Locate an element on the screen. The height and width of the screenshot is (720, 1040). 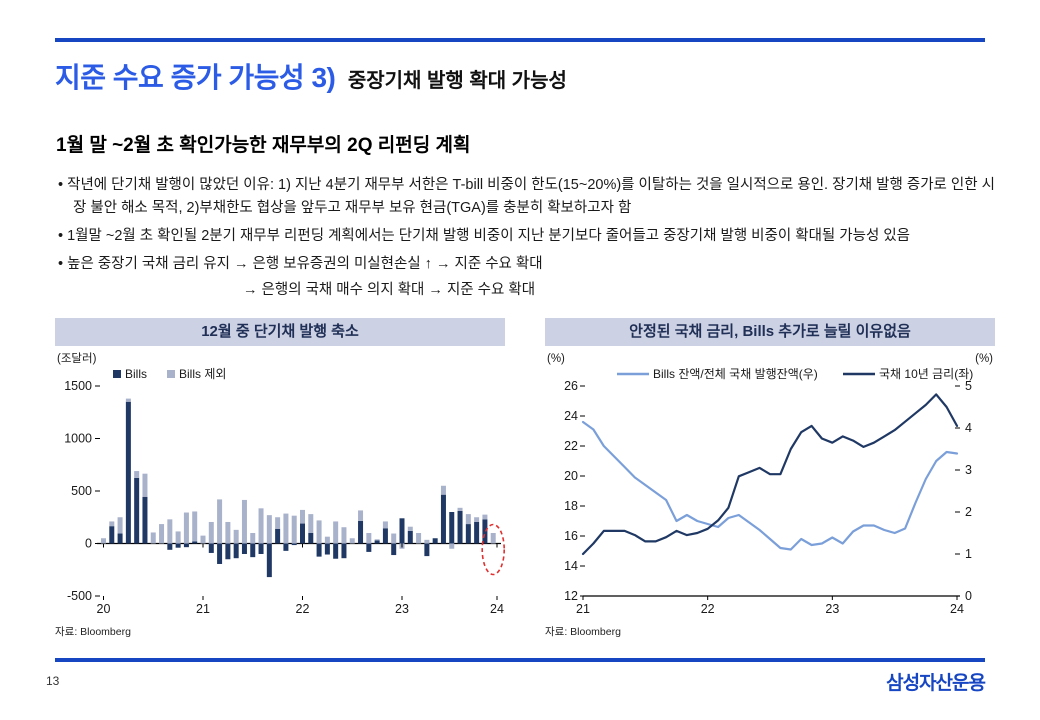
chart-source-left: 자료: Bloomberg is located at coordinates (93, 632).